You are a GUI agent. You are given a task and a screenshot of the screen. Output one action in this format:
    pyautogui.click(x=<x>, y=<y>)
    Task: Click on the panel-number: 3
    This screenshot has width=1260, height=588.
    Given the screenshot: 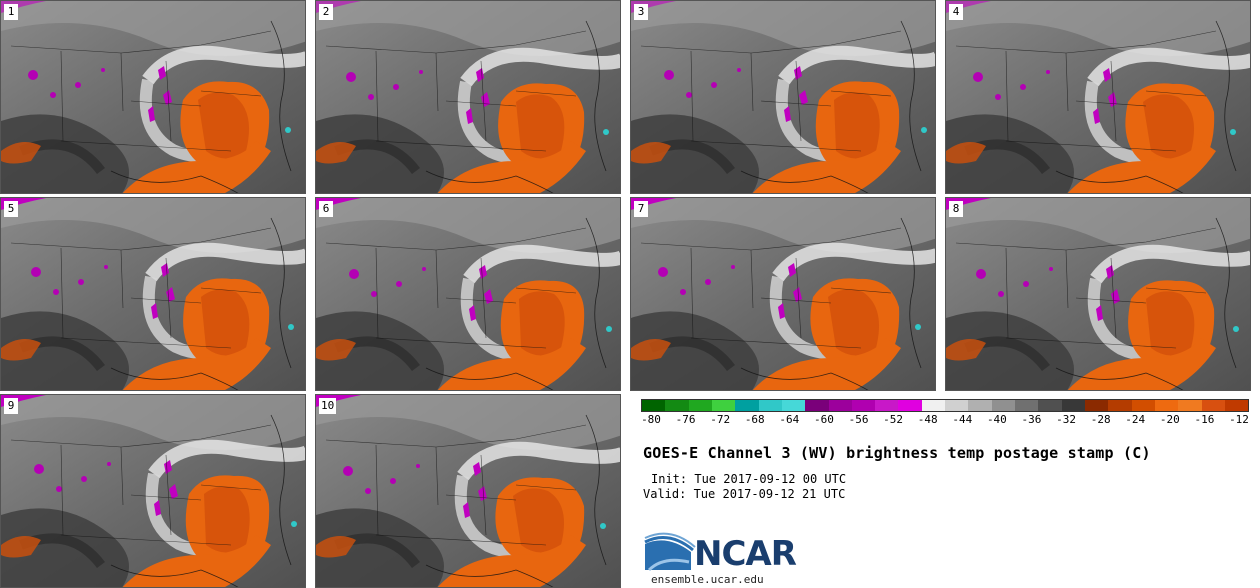 What is the action you would take?
    pyautogui.click(x=641, y=12)
    